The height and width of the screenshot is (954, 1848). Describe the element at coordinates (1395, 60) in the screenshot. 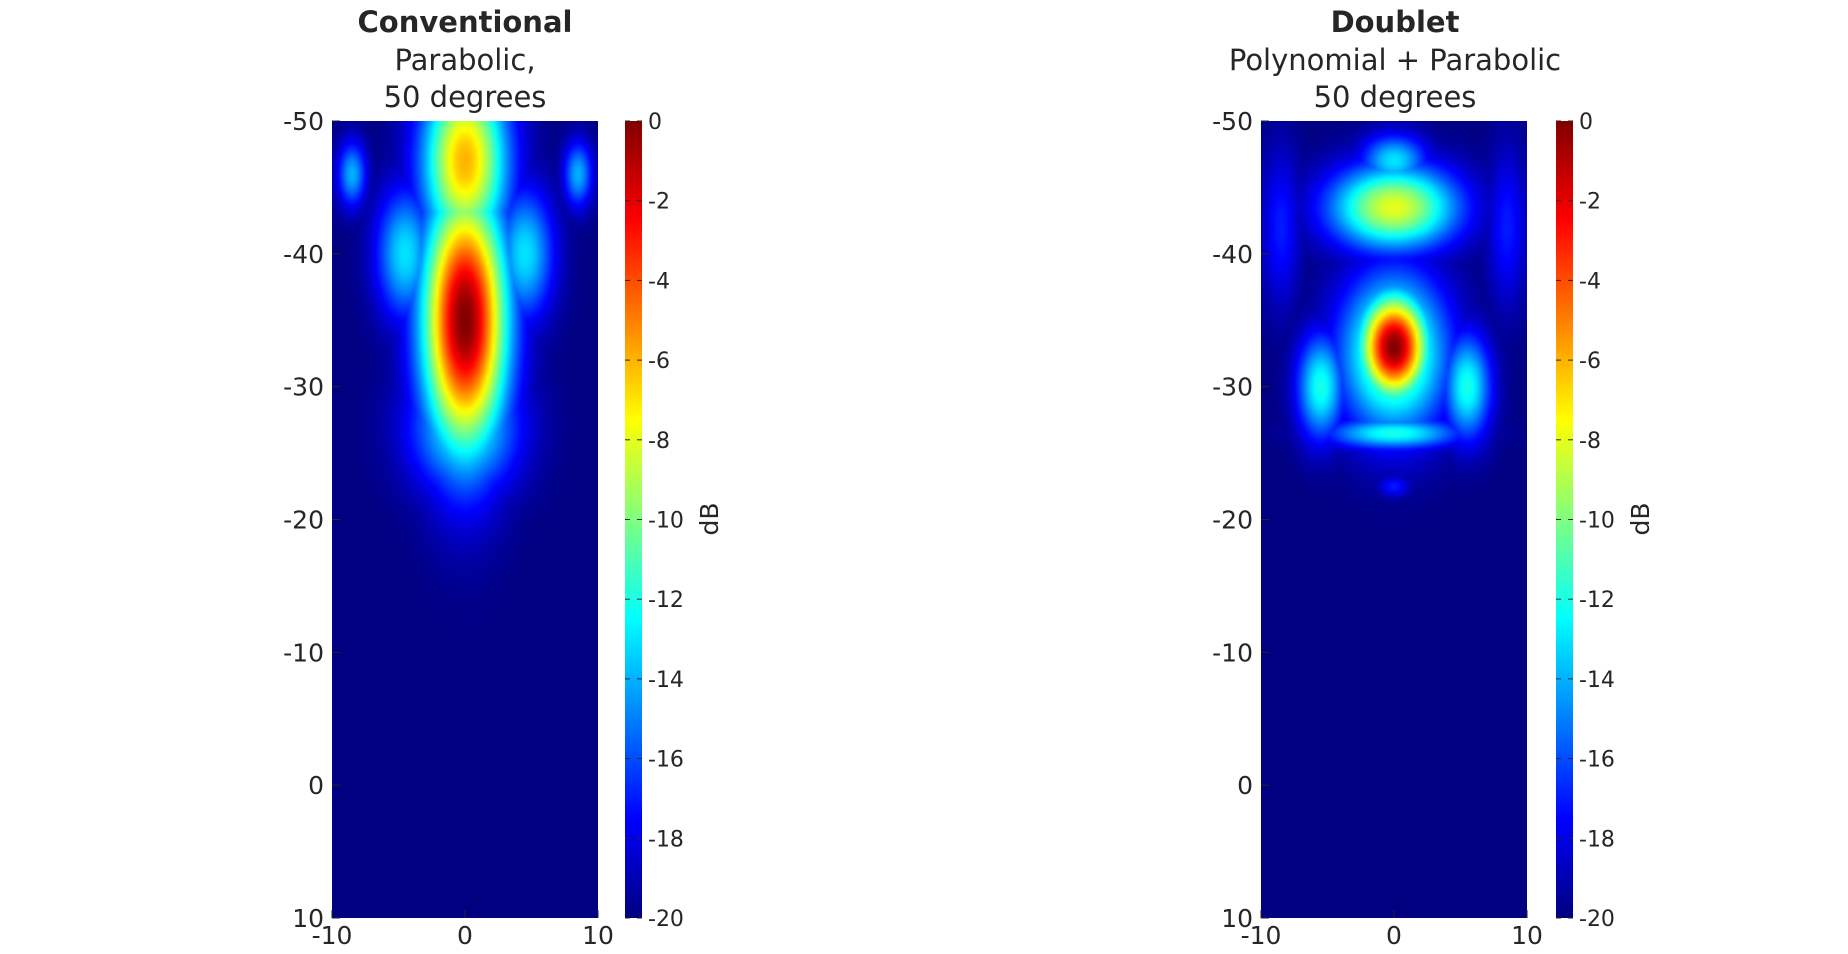

I see `chart-subtitle-line-1: Polynomial + Parabolic` at that location.